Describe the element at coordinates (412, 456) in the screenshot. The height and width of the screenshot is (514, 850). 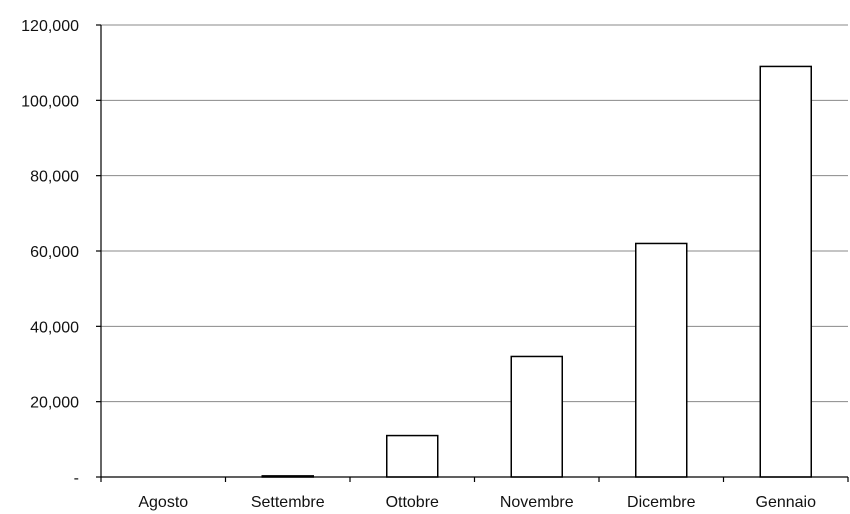
I see `bar-ottobre` at that location.